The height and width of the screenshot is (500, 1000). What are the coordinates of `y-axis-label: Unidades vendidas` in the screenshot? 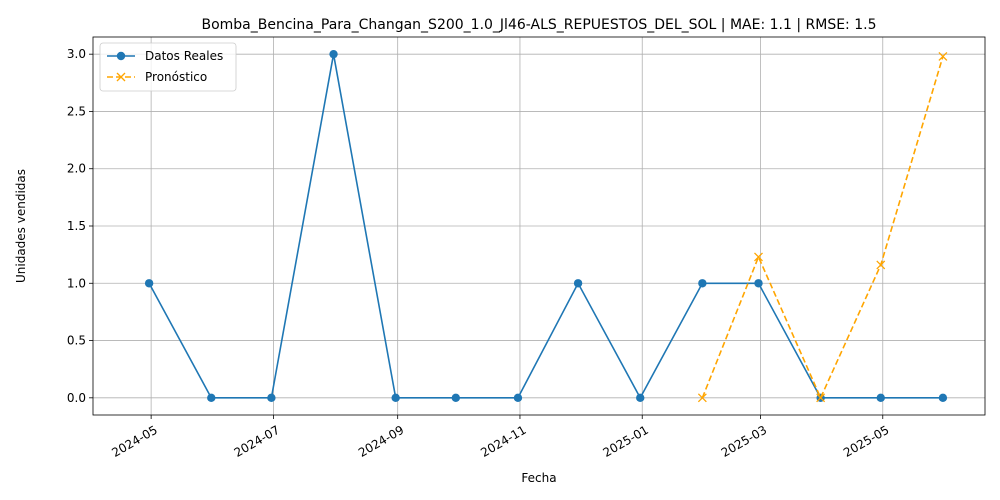 It's located at (21, 226).